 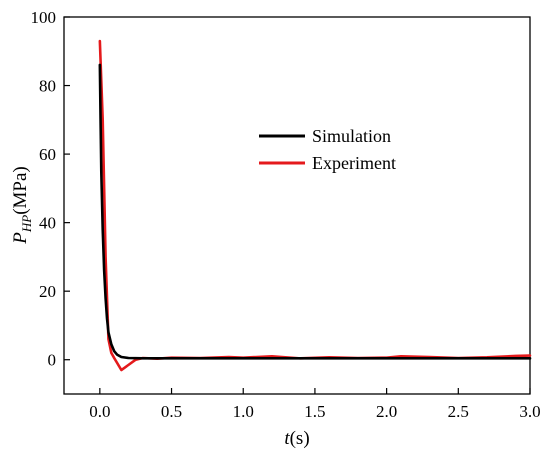 What do you see at coordinates (314, 411) in the screenshot?
I see `x-tick-label: 1.5` at bounding box center [314, 411].